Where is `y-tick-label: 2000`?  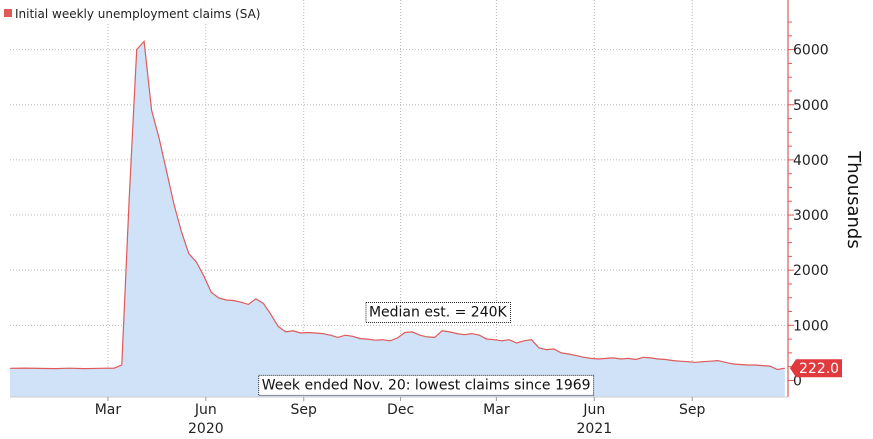 y-tick-label: 2000 is located at coordinates (811, 271).